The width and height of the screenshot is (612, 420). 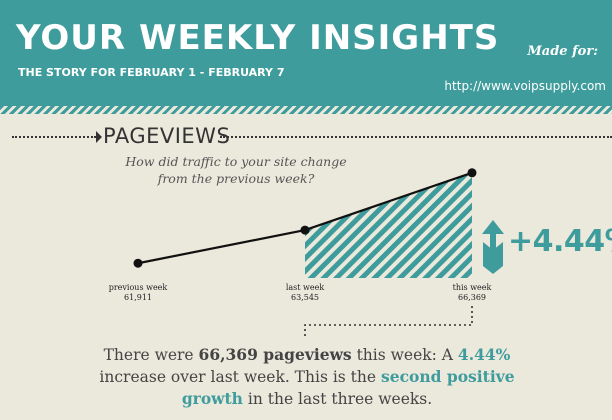 I want to click on up-arrow-icon, so click(x=493, y=249).